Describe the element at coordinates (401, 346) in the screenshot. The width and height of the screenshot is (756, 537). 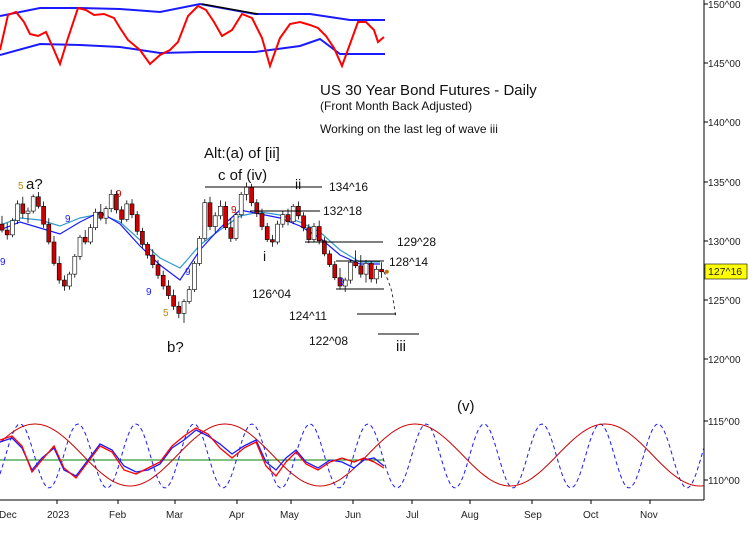
I see `wave-label: iii` at that location.